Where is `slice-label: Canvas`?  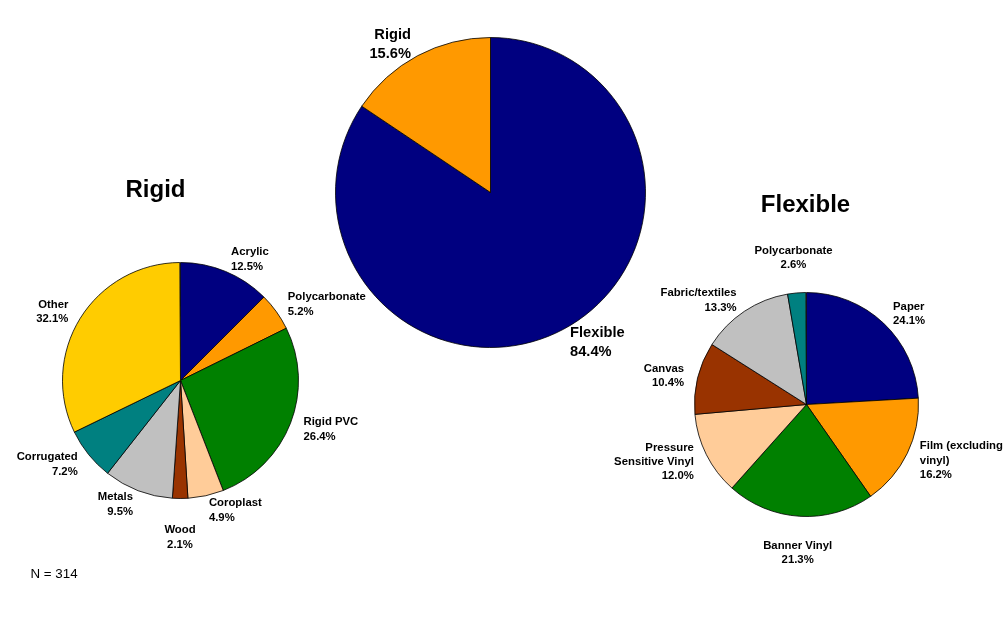
slice-label: Canvas is located at coordinates (664, 367).